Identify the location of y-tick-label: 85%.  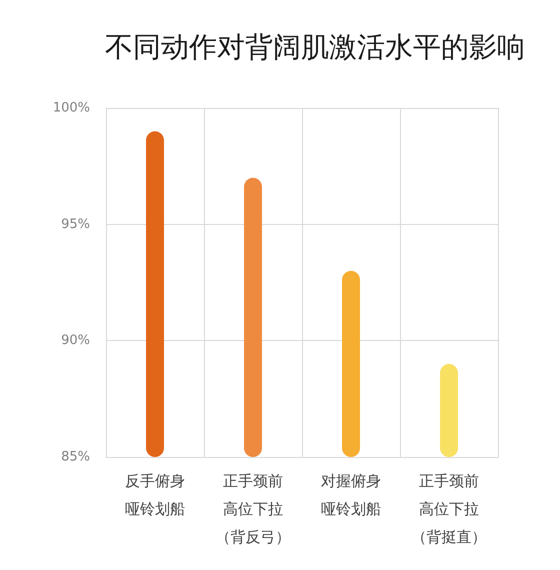
(75, 457).